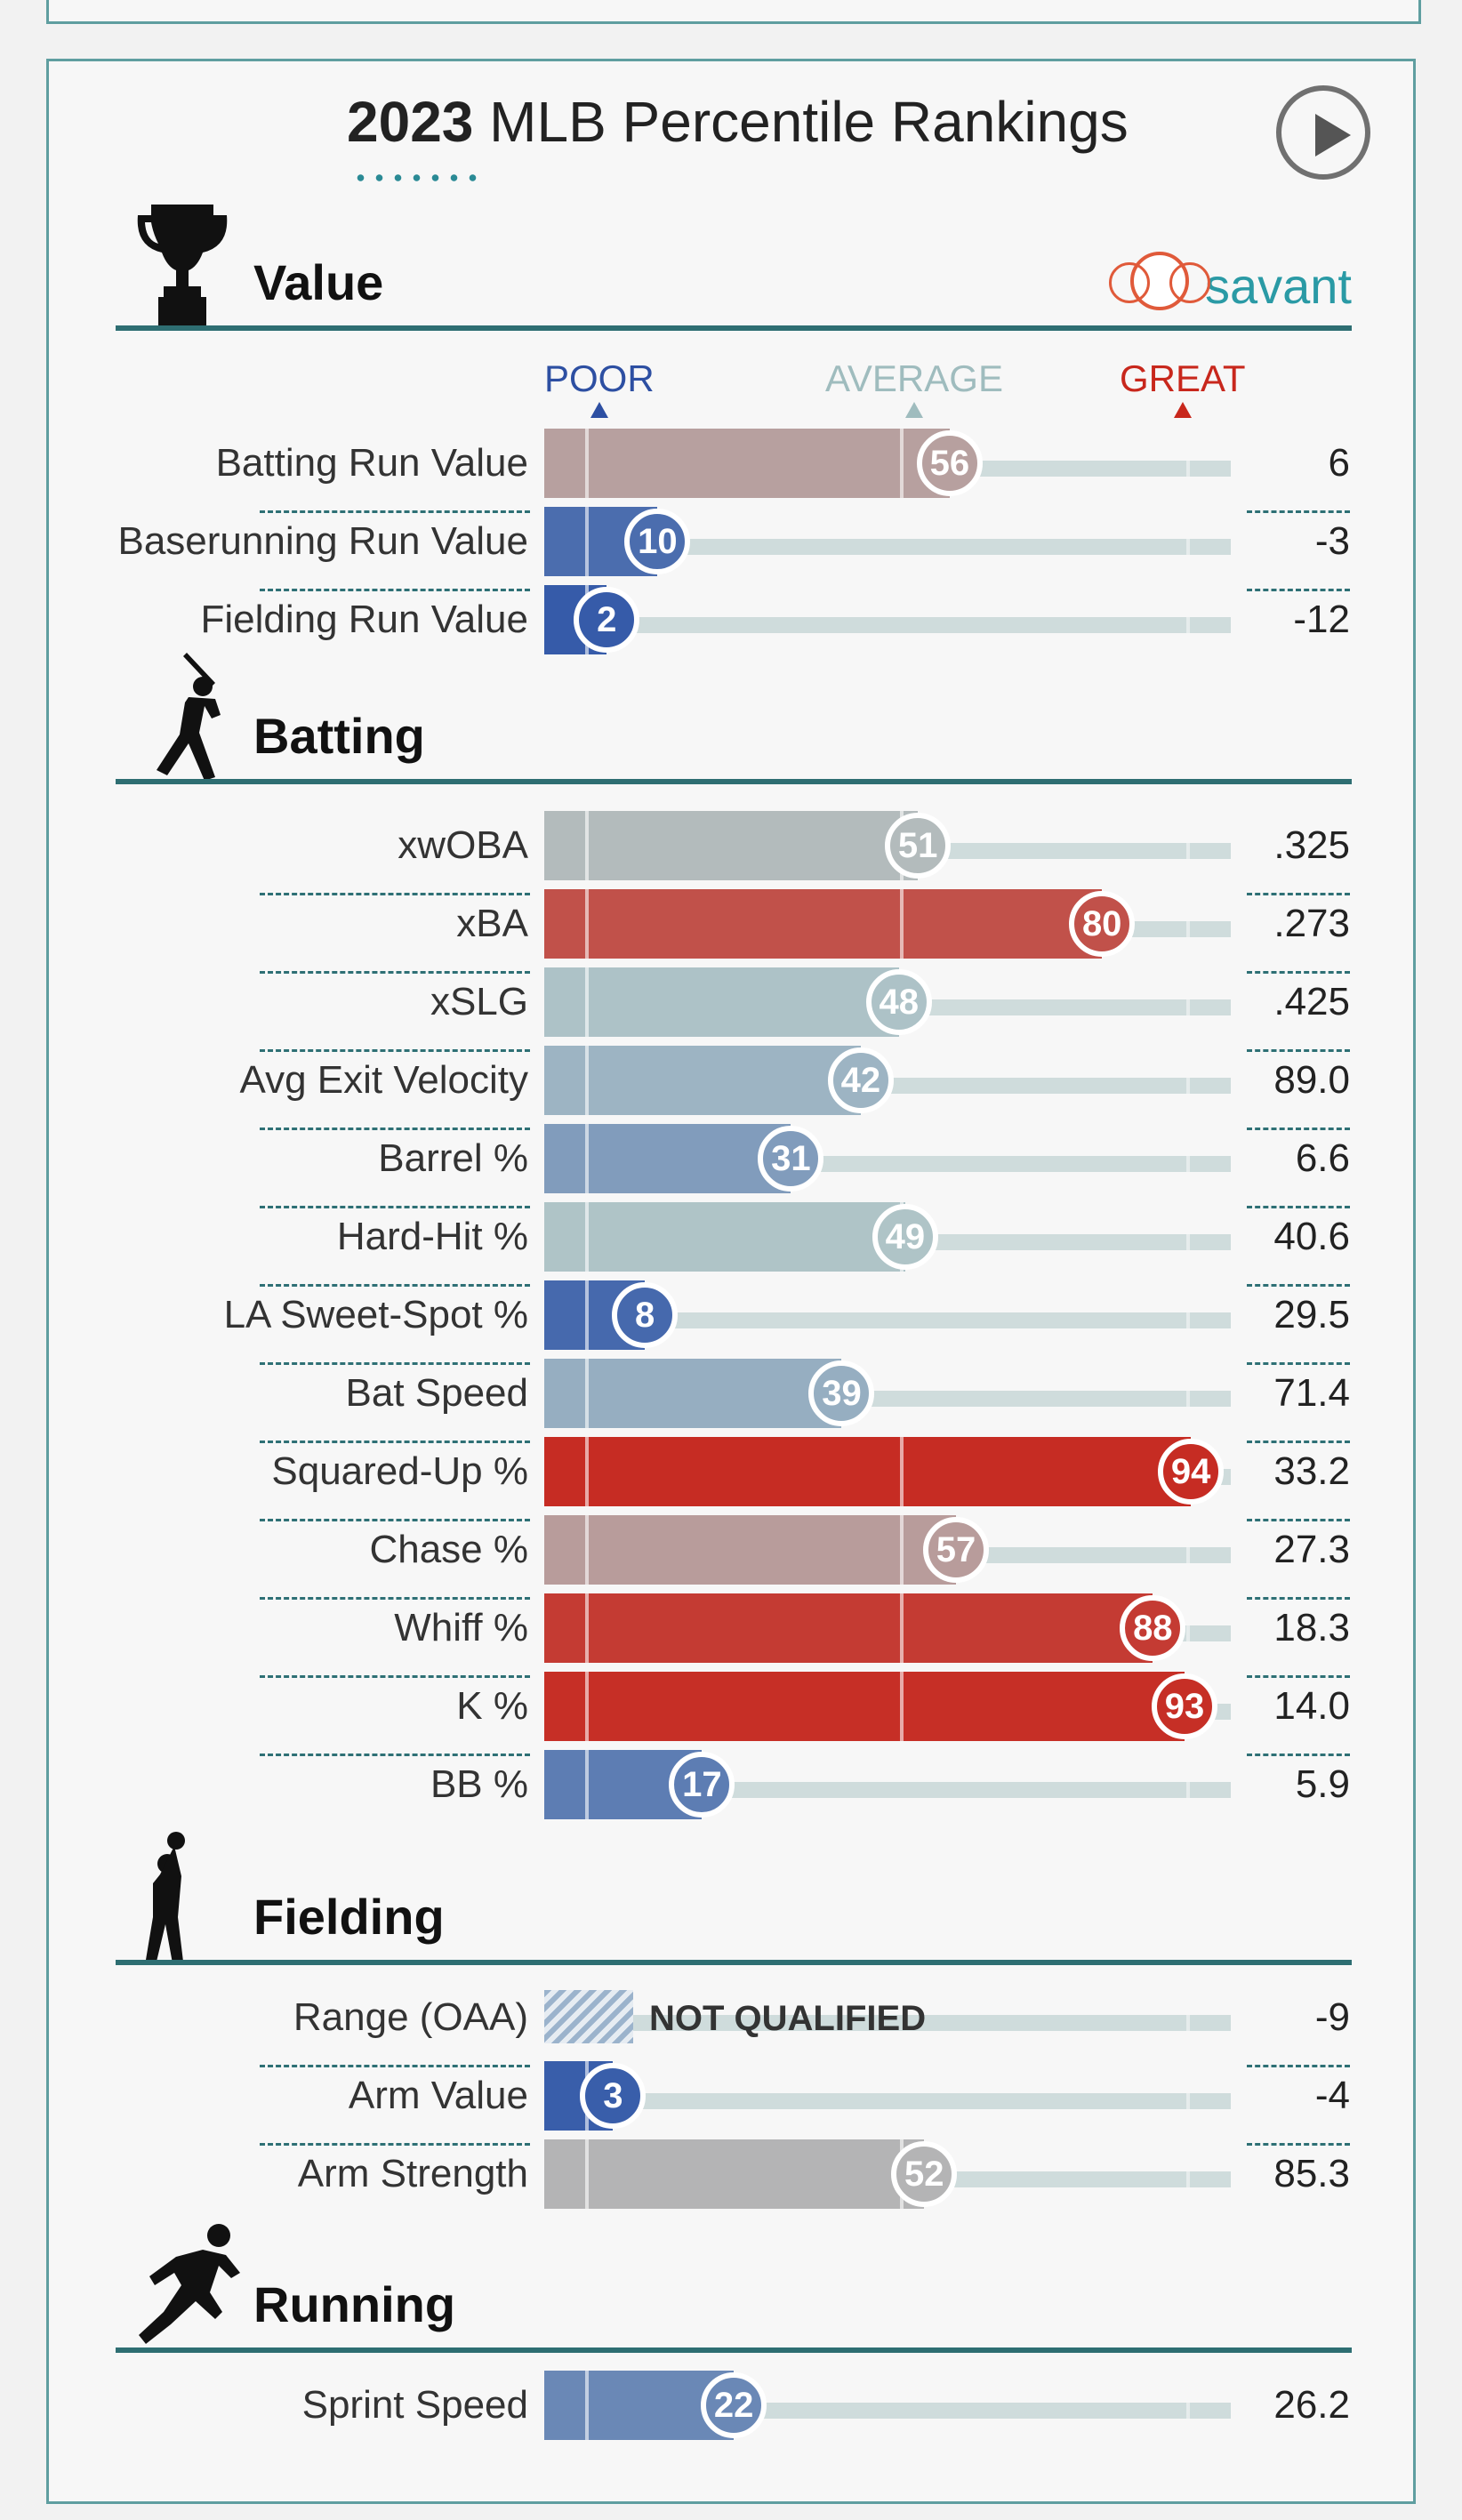 The image size is (1462, 2520). I want to click on metric-row: xBA 80 .273, so click(731, 931).